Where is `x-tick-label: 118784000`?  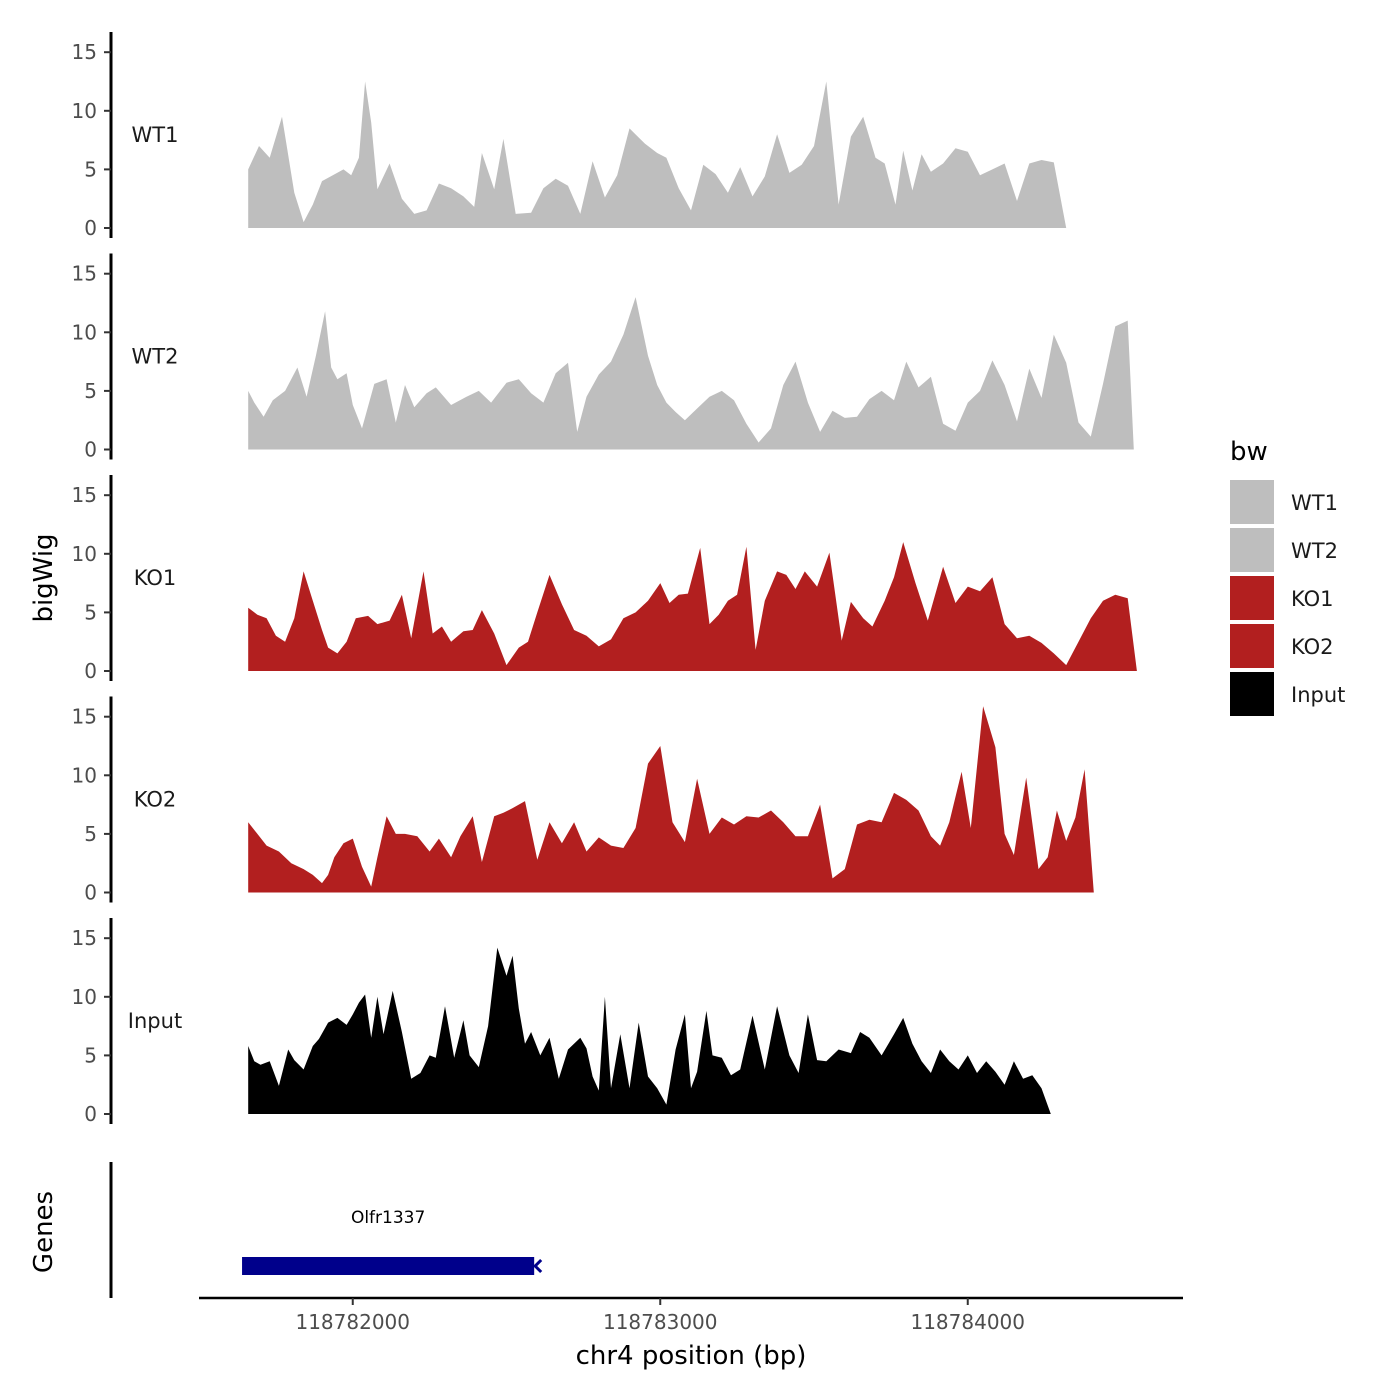
x-tick-label: 118784000 is located at coordinates (967, 1322).